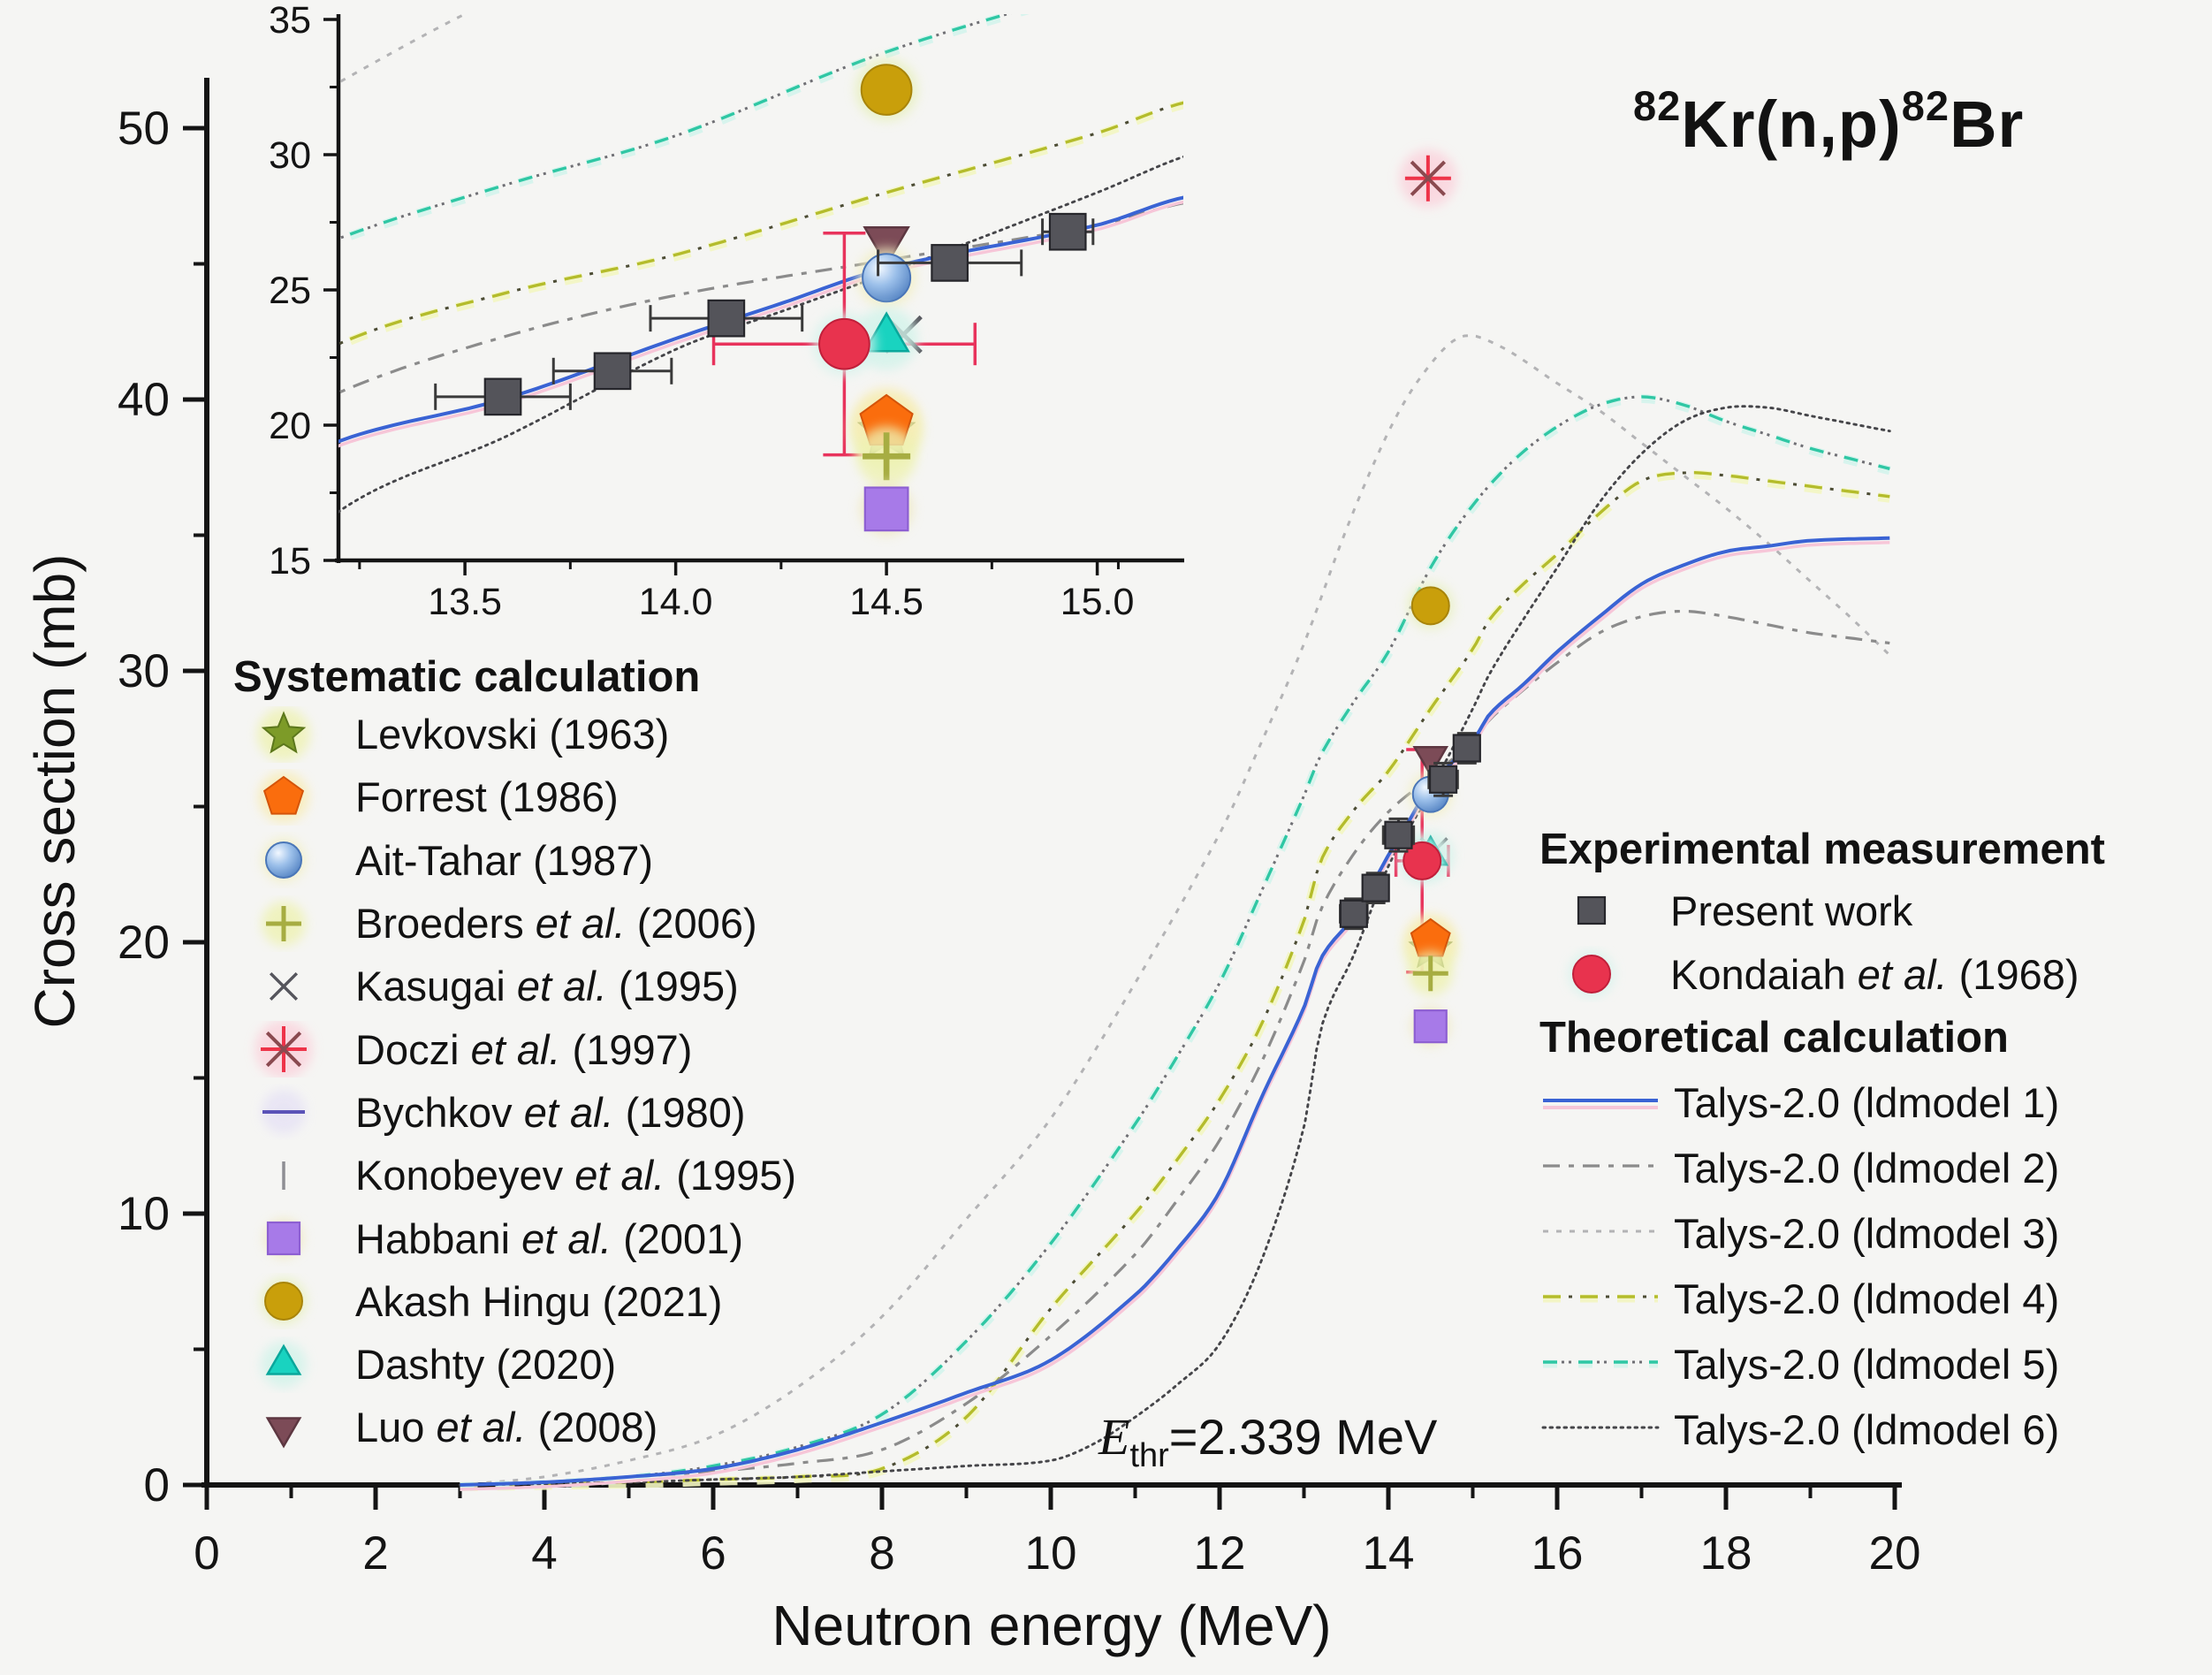 Image resolution: width=2212 pixels, height=1675 pixels. Describe the element at coordinates (284, 1364) in the screenshot. I see `triangle-up-icon` at that location.